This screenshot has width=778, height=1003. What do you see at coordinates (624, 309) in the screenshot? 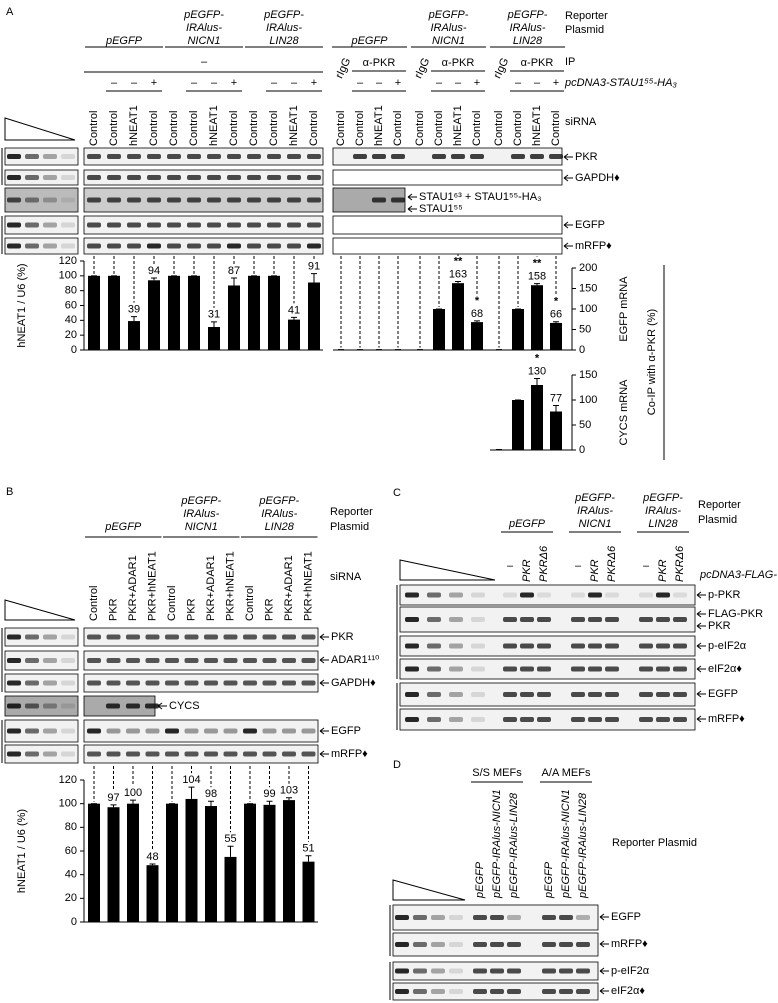
I see `y-axis-label: EGFP mRNA` at bounding box center [624, 309].